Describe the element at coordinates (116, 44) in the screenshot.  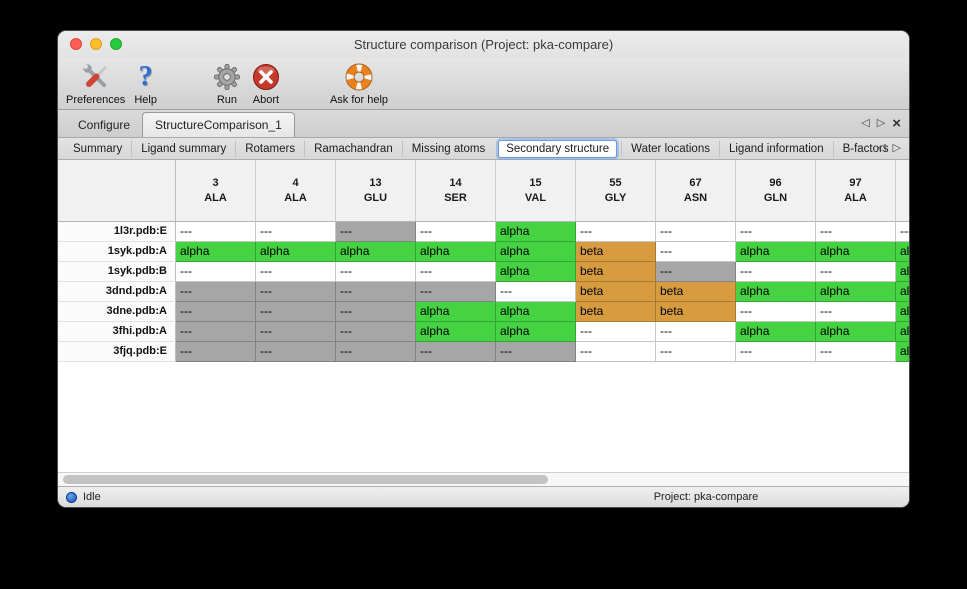
I see `zoom-button` at that location.